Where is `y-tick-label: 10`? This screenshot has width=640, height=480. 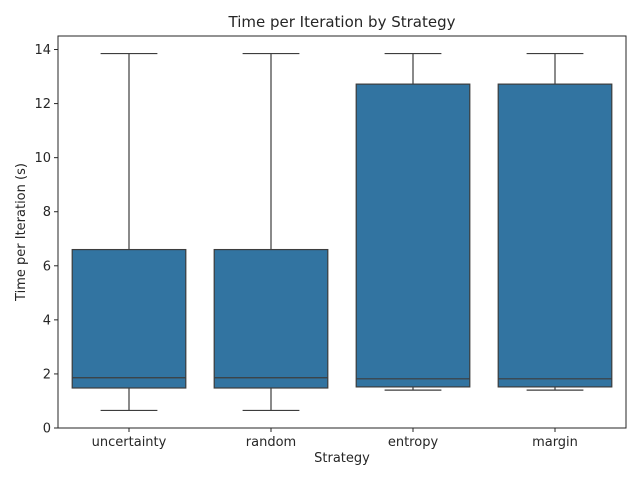 y-tick-label: 10 is located at coordinates (42, 158).